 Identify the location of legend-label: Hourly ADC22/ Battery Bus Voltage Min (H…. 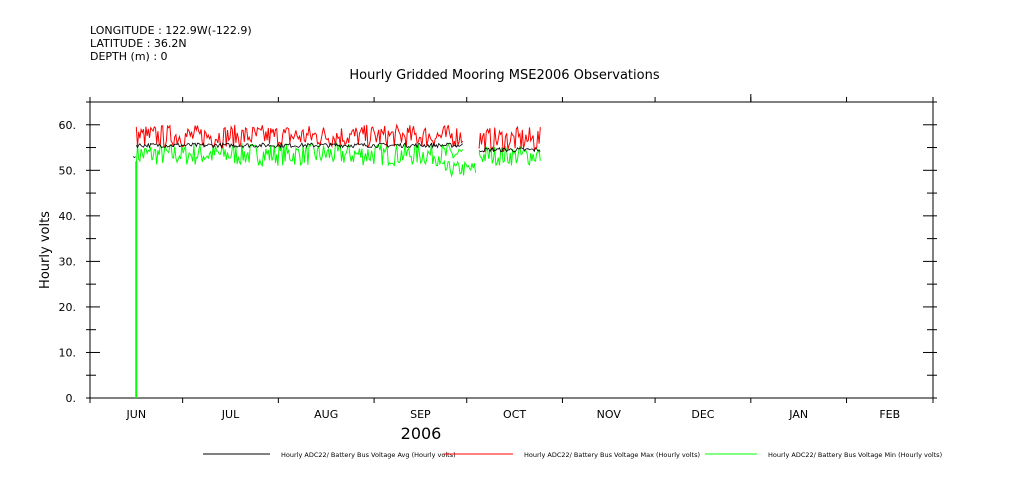
(855, 455).